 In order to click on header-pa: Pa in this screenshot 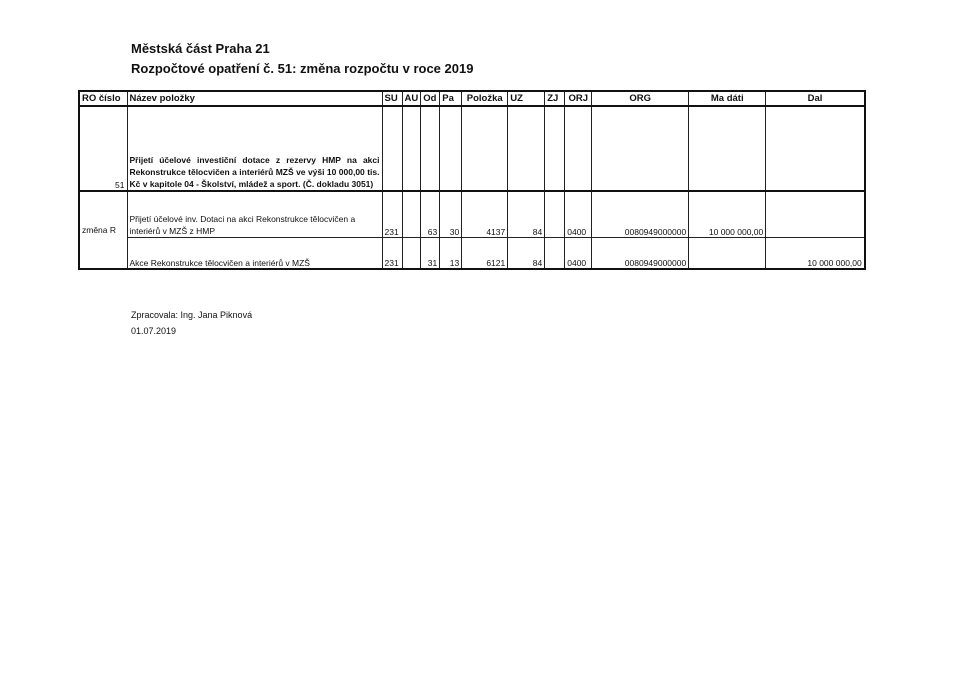, I will do `click(451, 98)`.